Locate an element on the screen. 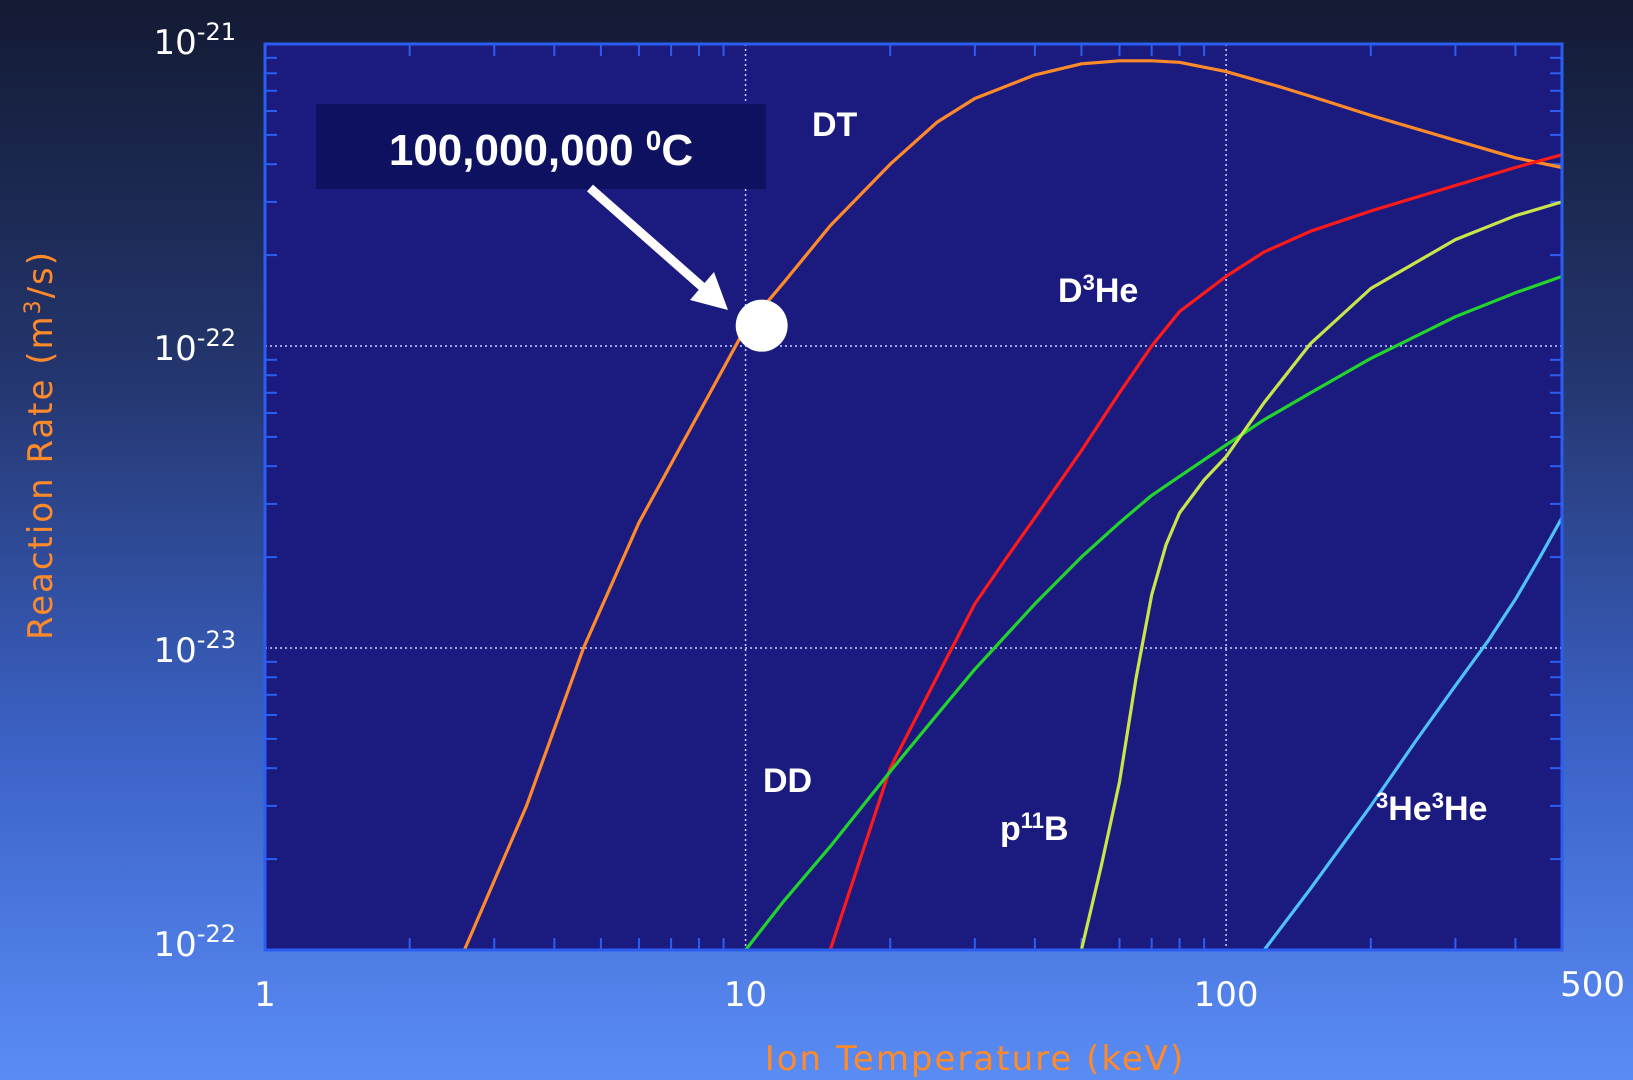 This screenshot has width=1633, height=1080. temperature-callout: 100,000,000 0C is located at coordinates (552, 228).